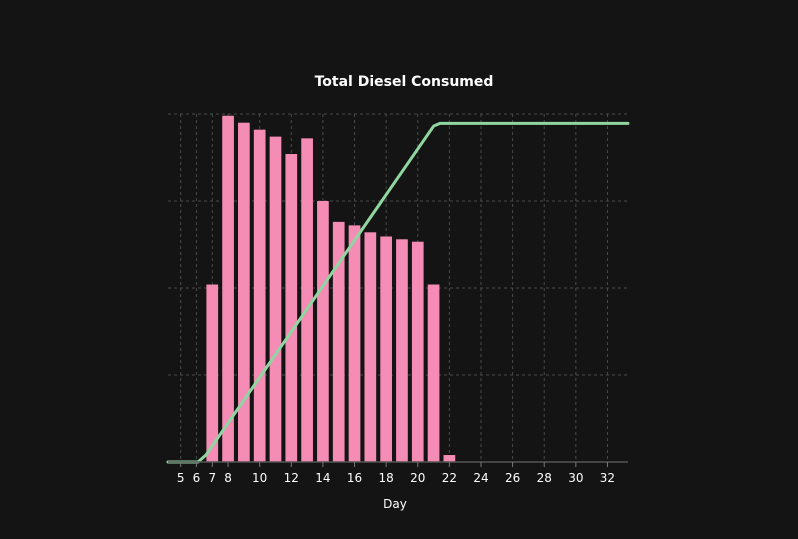  What do you see at coordinates (512, 478) in the screenshot?
I see `x-tick-label: 26` at bounding box center [512, 478].